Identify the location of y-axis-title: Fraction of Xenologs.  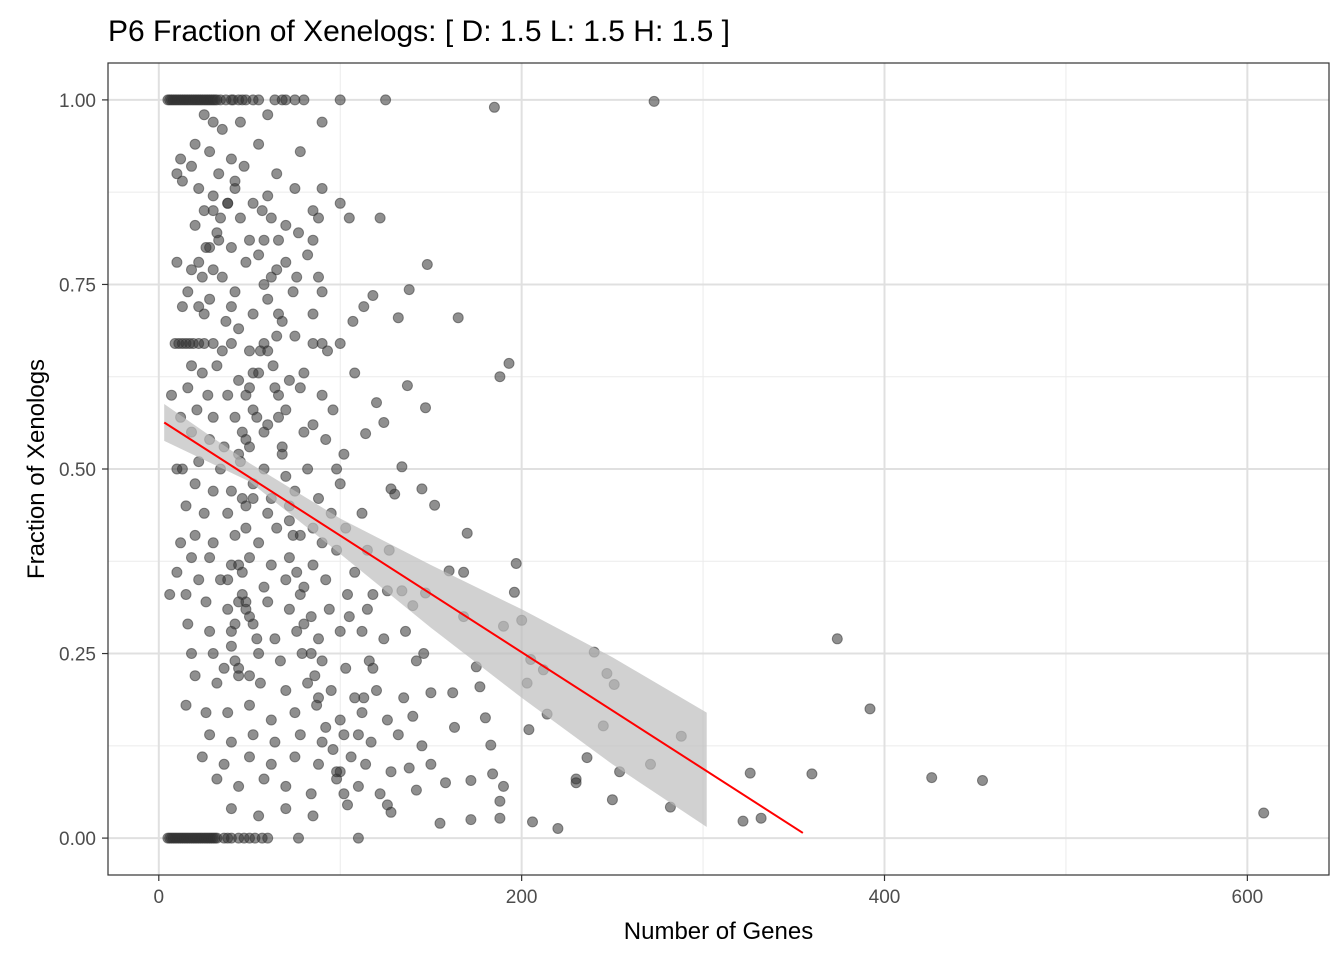
(36, 469).